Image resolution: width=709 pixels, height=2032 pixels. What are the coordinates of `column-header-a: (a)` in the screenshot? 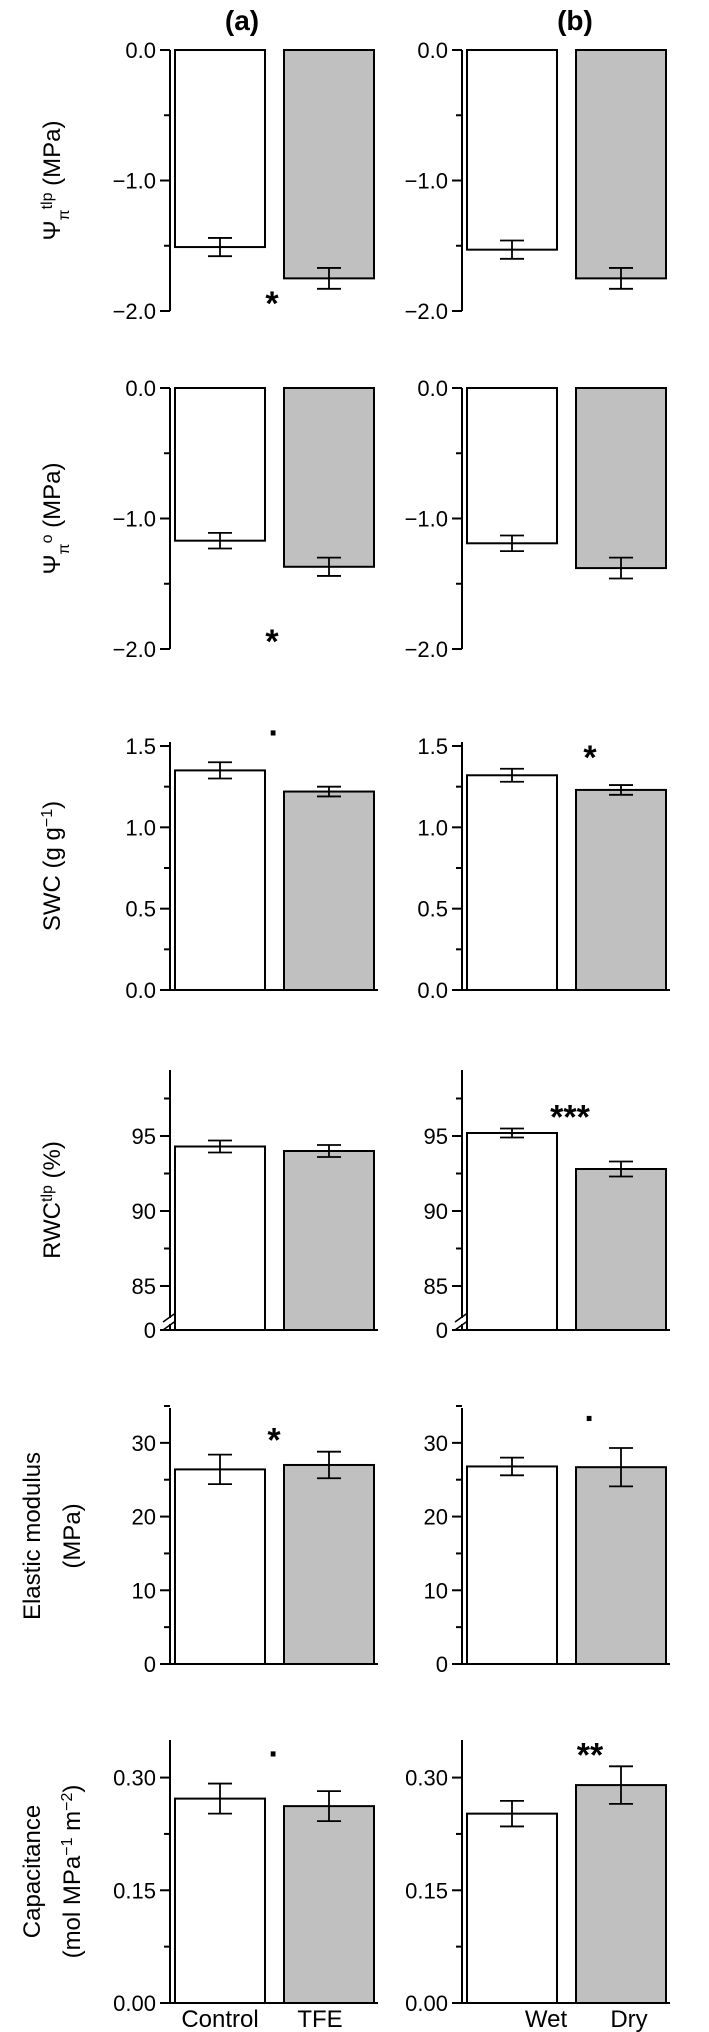 It's located at (242, 20).